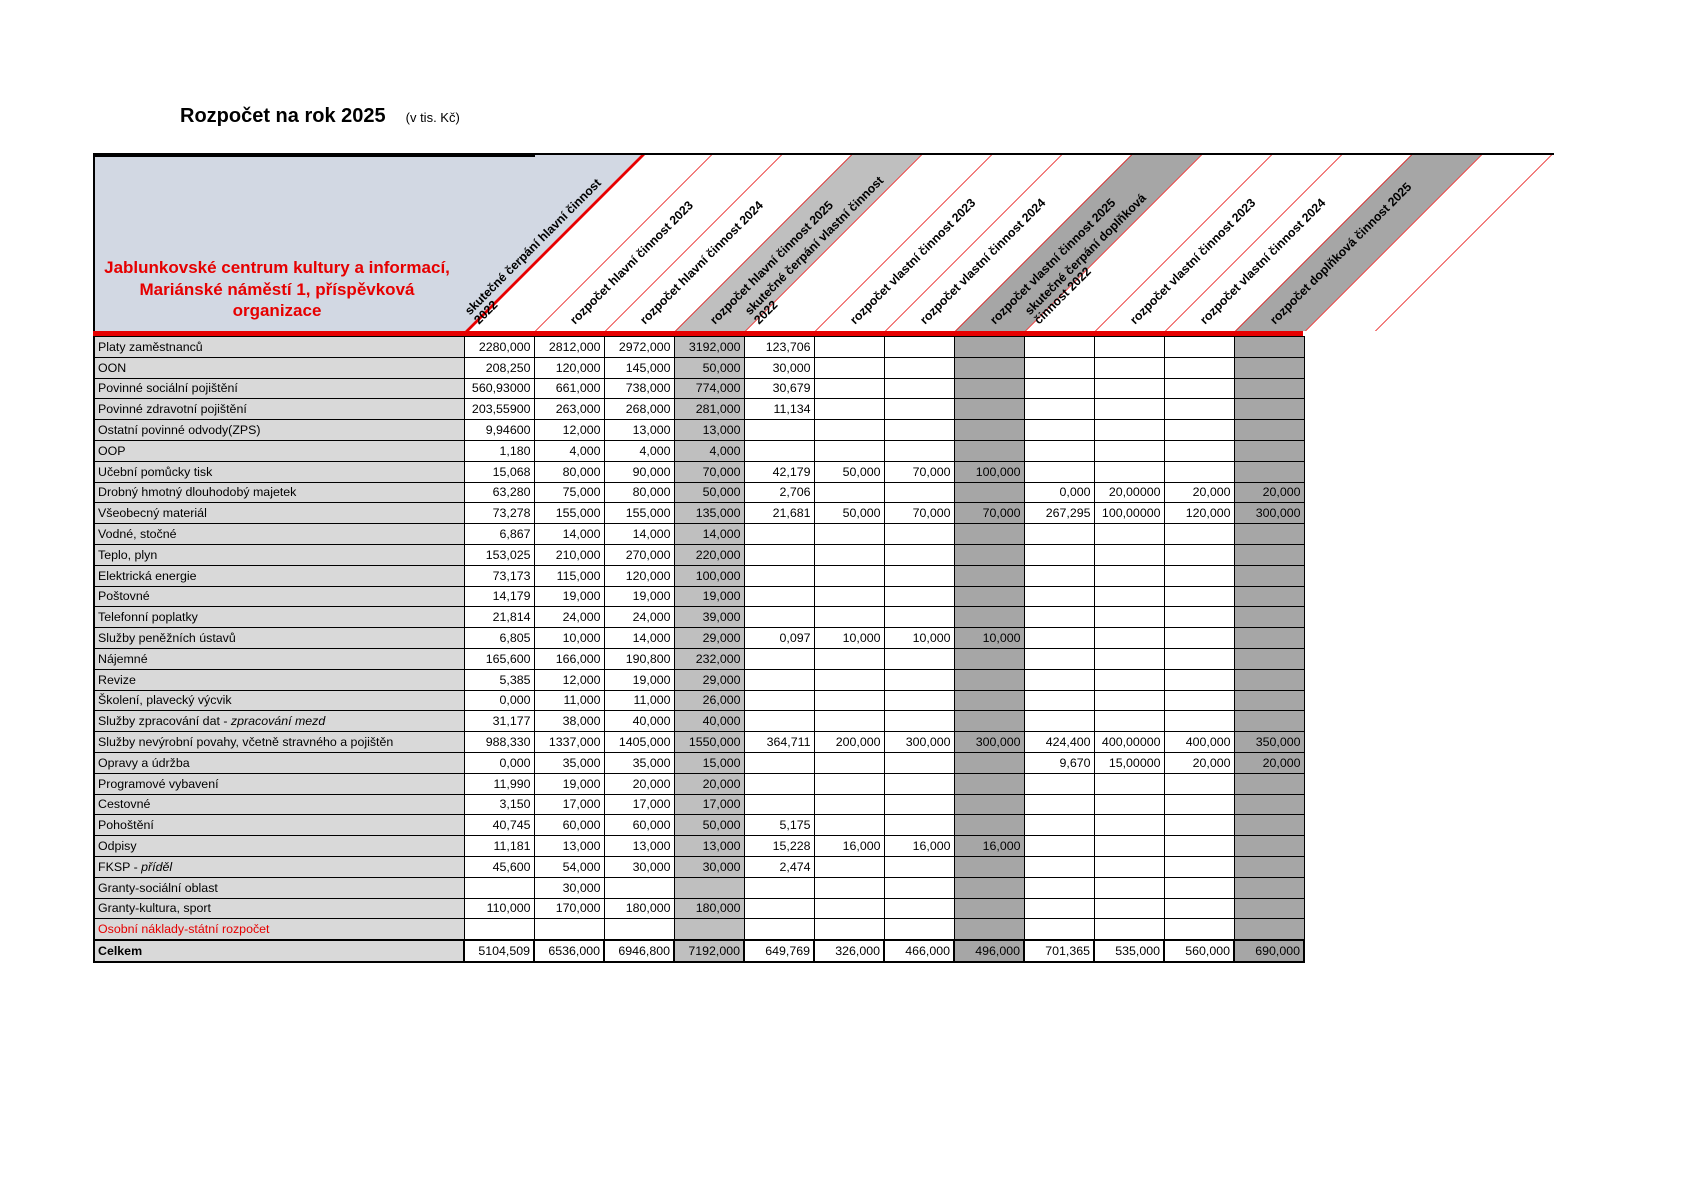 The image size is (1683, 1190). Describe the element at coordinates (639, 617) in the screenshot. I see `cell: 24,000` at that location.